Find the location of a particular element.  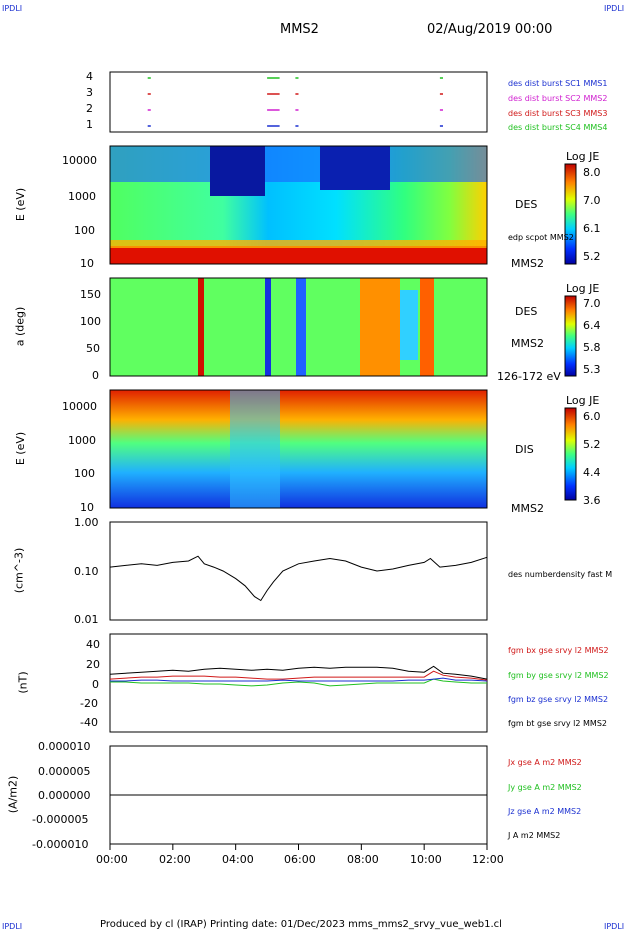

dis-energy-ylabel: E (eV) is located at coordinates (21, 448).